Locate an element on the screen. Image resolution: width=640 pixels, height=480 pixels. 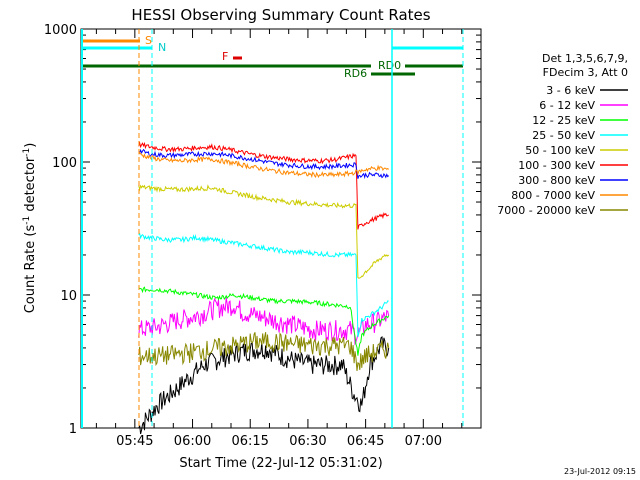
legend-label: 100 - 300 keV is located at coordinates (556, 165).